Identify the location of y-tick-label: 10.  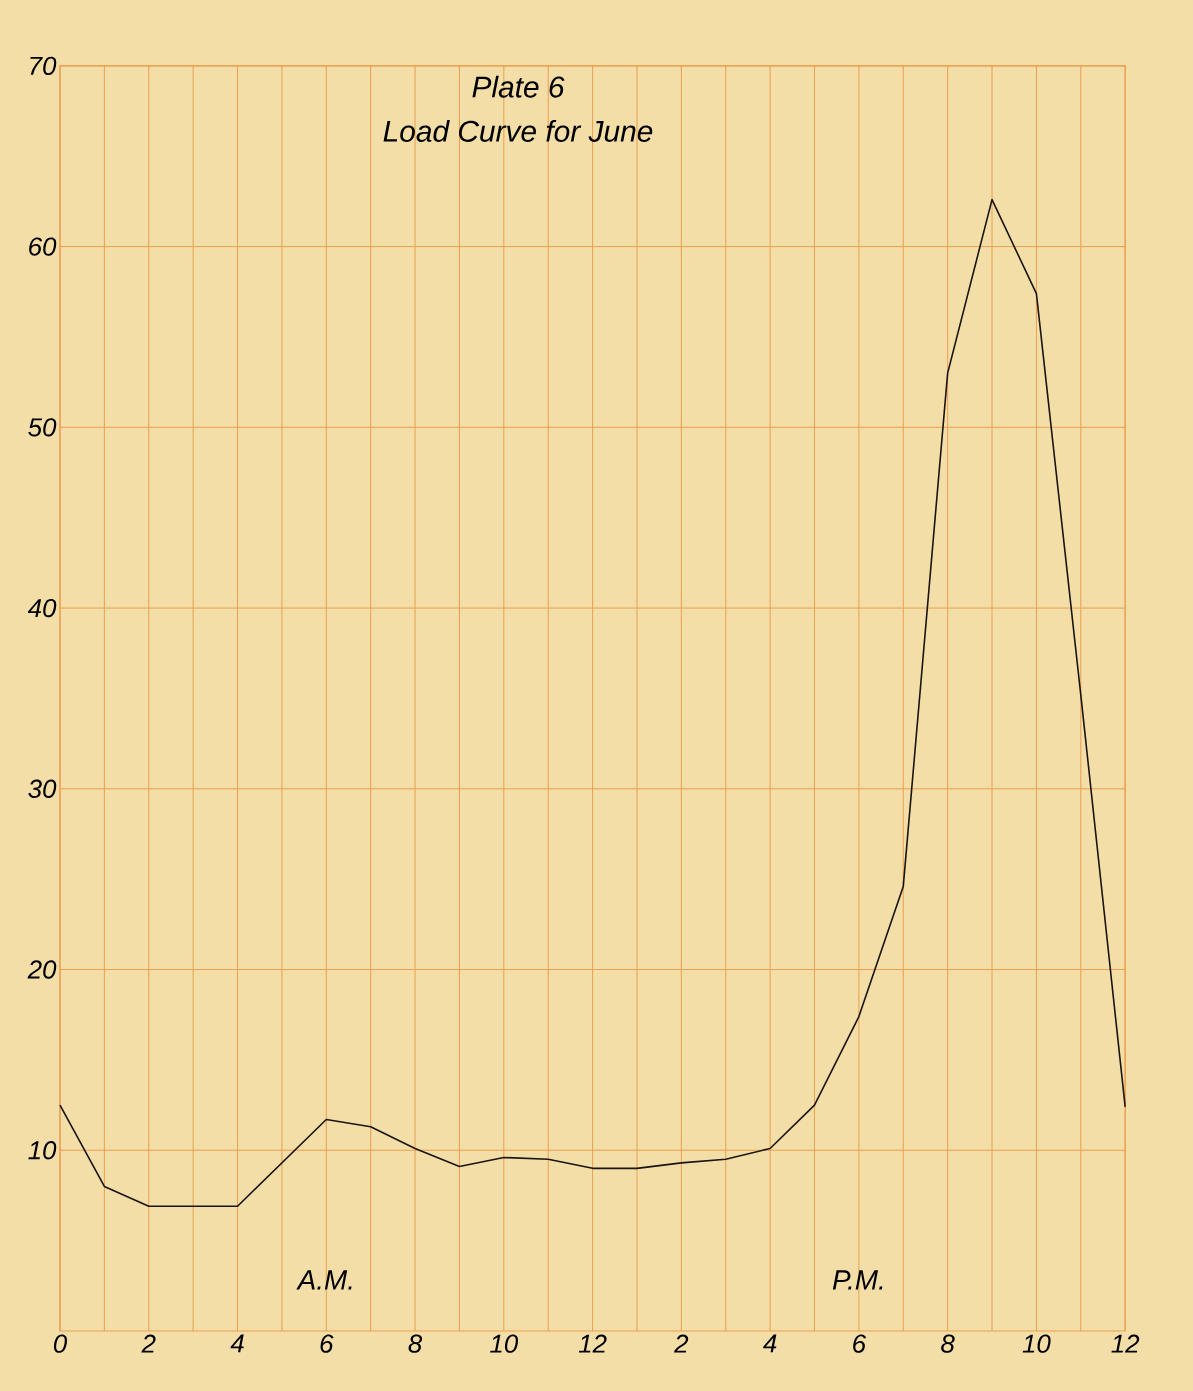
(42, 1150).